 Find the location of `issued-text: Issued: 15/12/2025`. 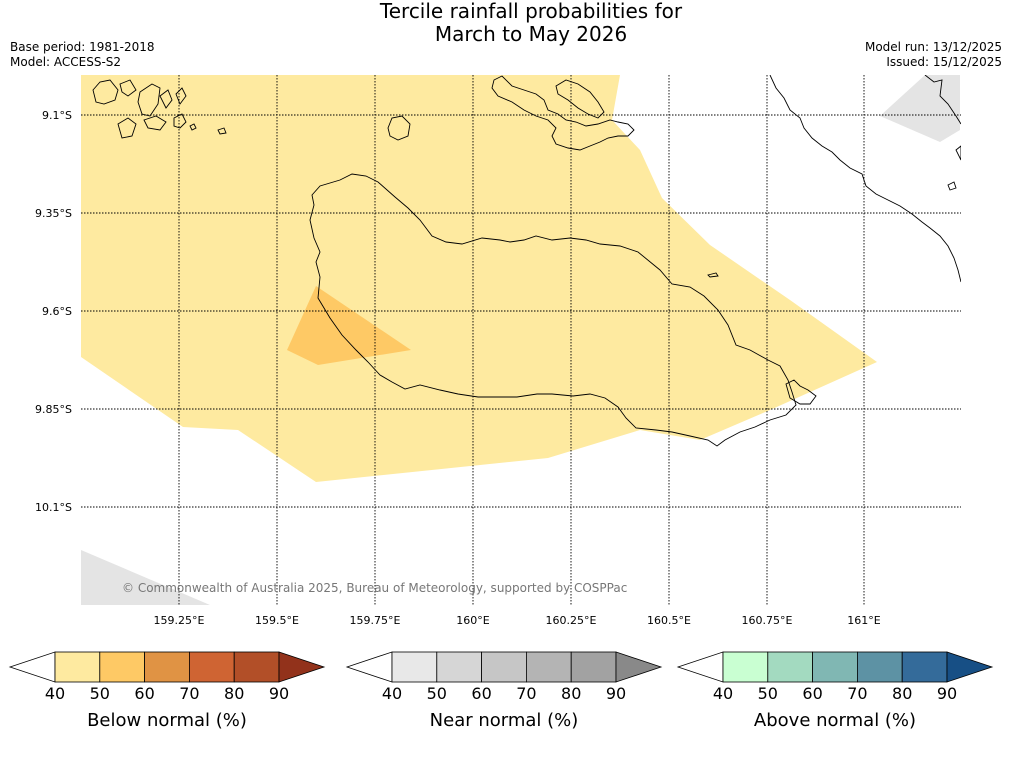

issued-text: Issued: 15/12/2025 is located at coordinates (944, 62).